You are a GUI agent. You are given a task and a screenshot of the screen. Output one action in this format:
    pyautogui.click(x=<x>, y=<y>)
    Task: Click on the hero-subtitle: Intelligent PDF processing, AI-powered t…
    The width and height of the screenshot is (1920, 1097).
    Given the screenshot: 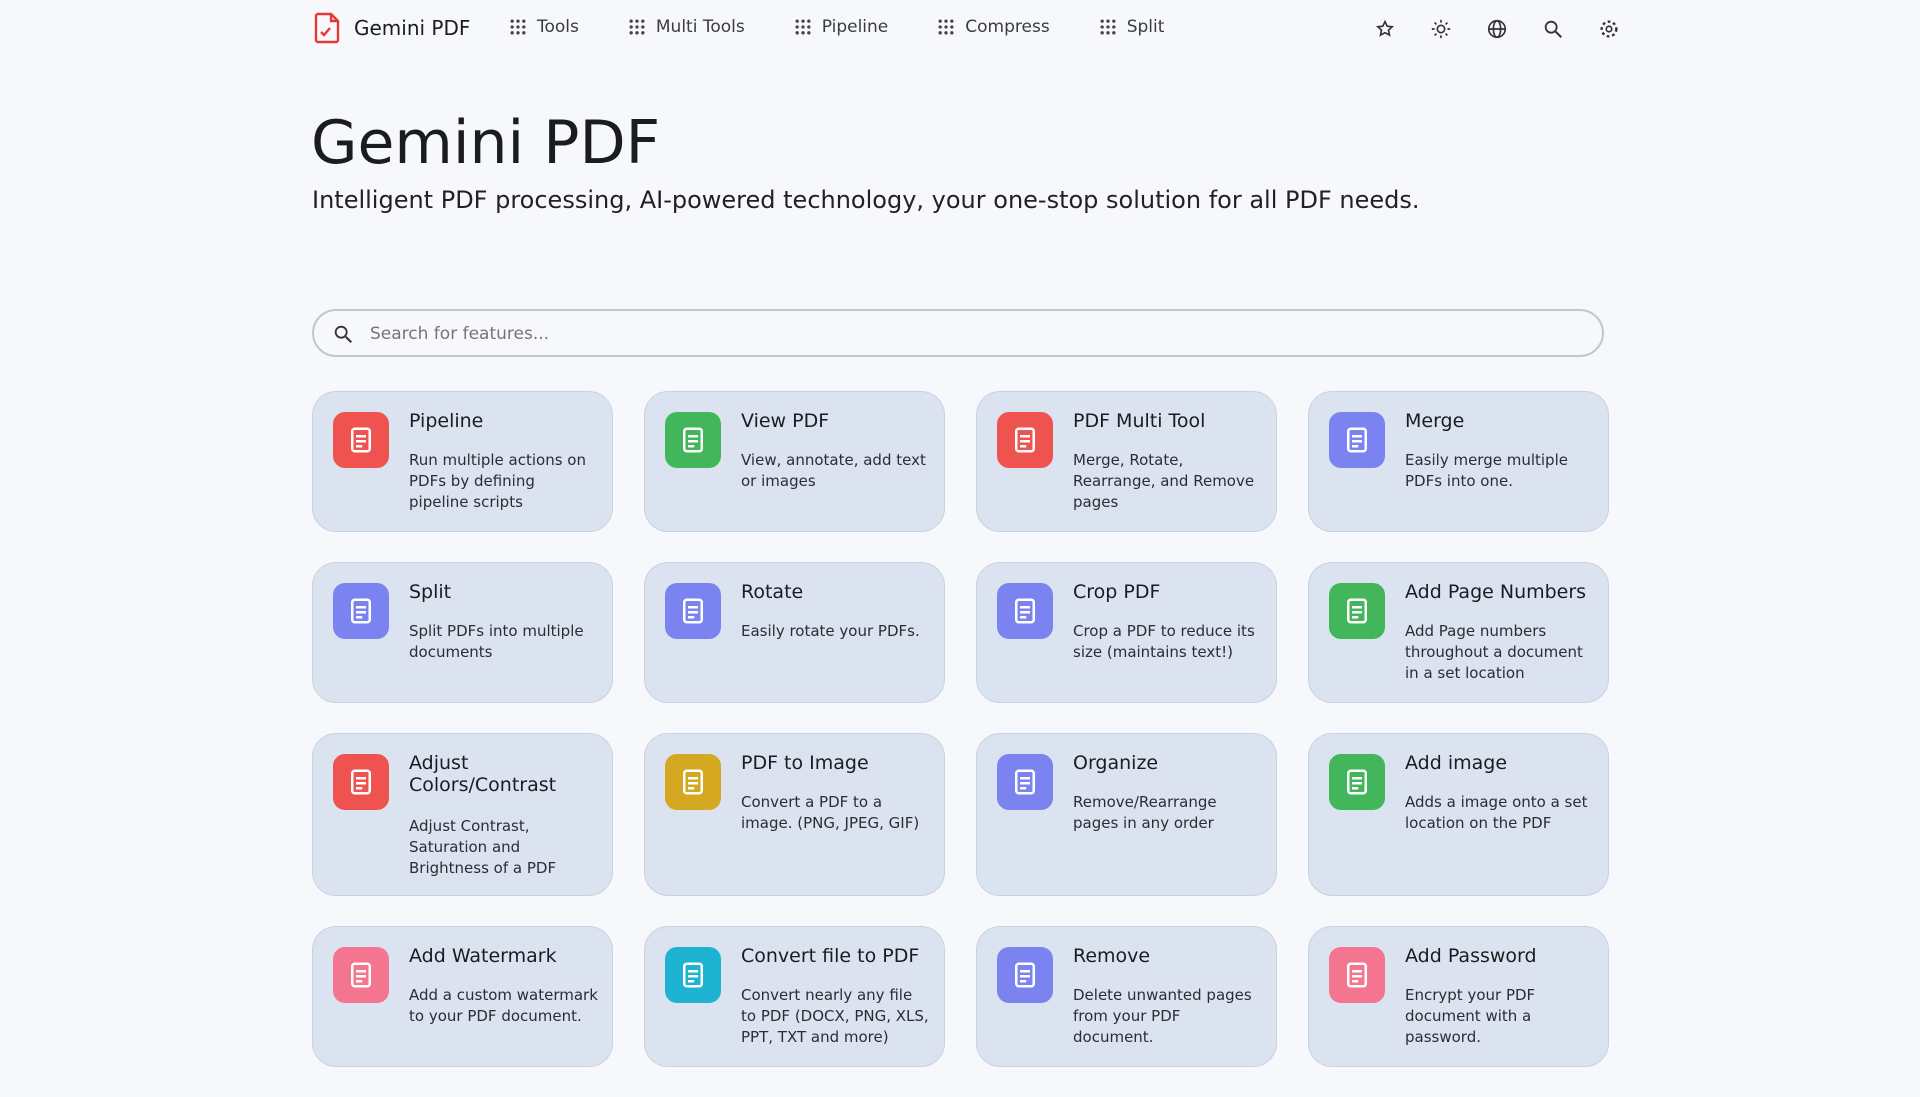 What is the action you would take?
    pyautogui.click(x=866, y=200)
    